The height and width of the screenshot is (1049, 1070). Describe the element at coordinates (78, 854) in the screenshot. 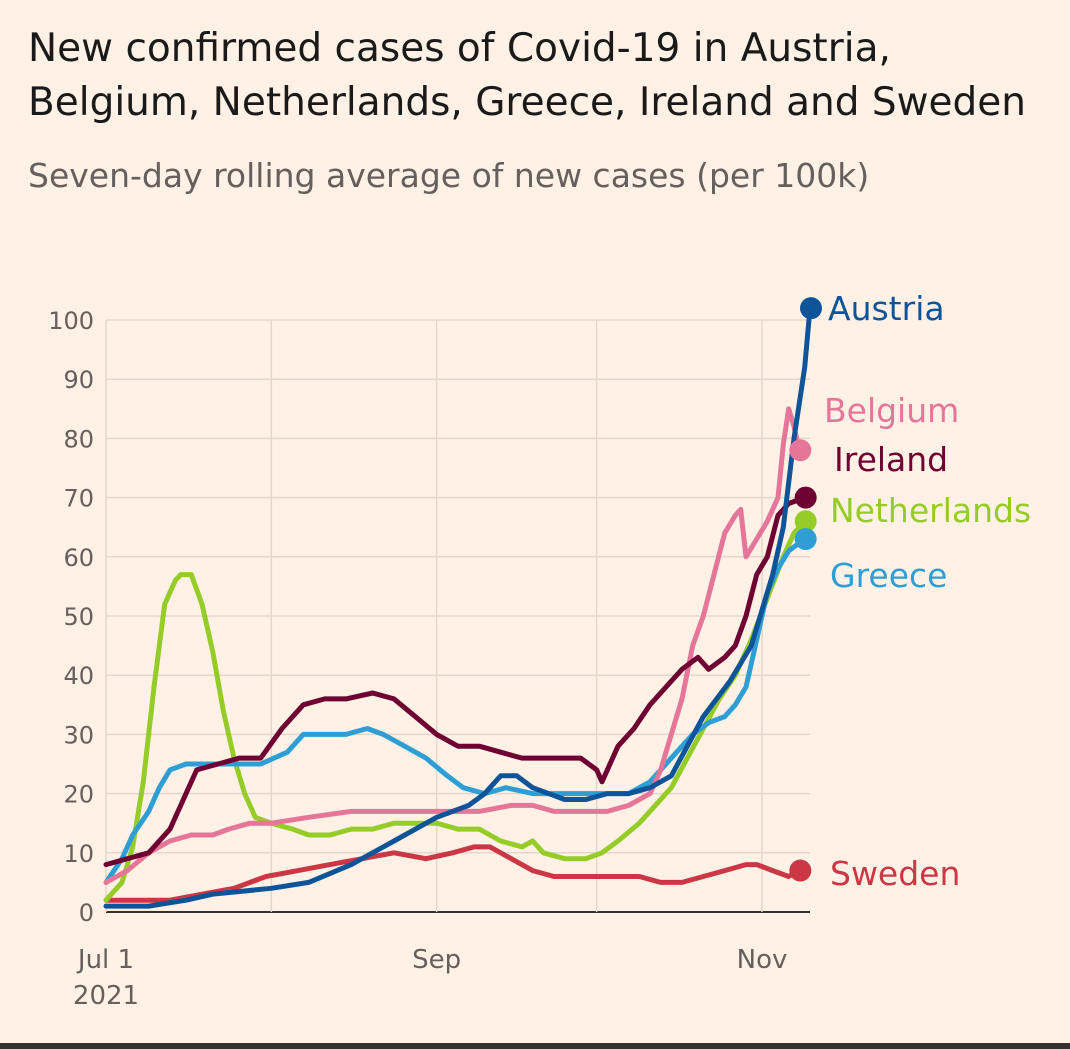

I see `y-tick-label: 10` at that location.